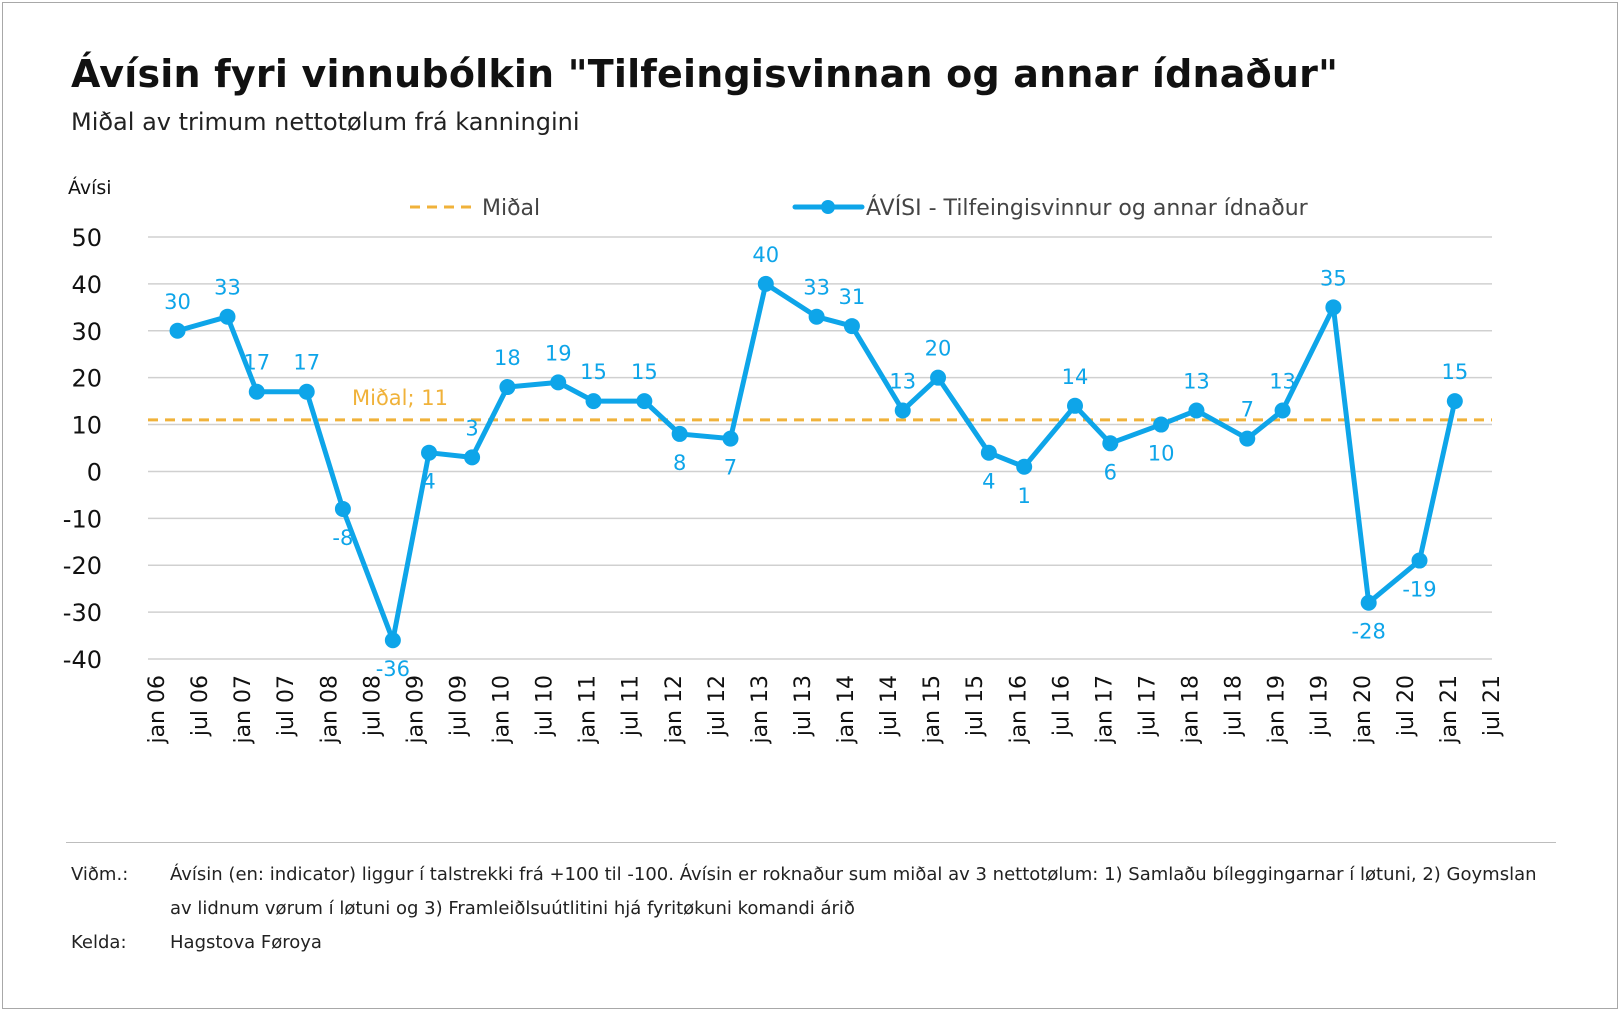 The width and height of the screenshot is (1624, 1015). Describe the element at coordinates (507, 358) in the screenshot. I see `data-label: 18` at that location.